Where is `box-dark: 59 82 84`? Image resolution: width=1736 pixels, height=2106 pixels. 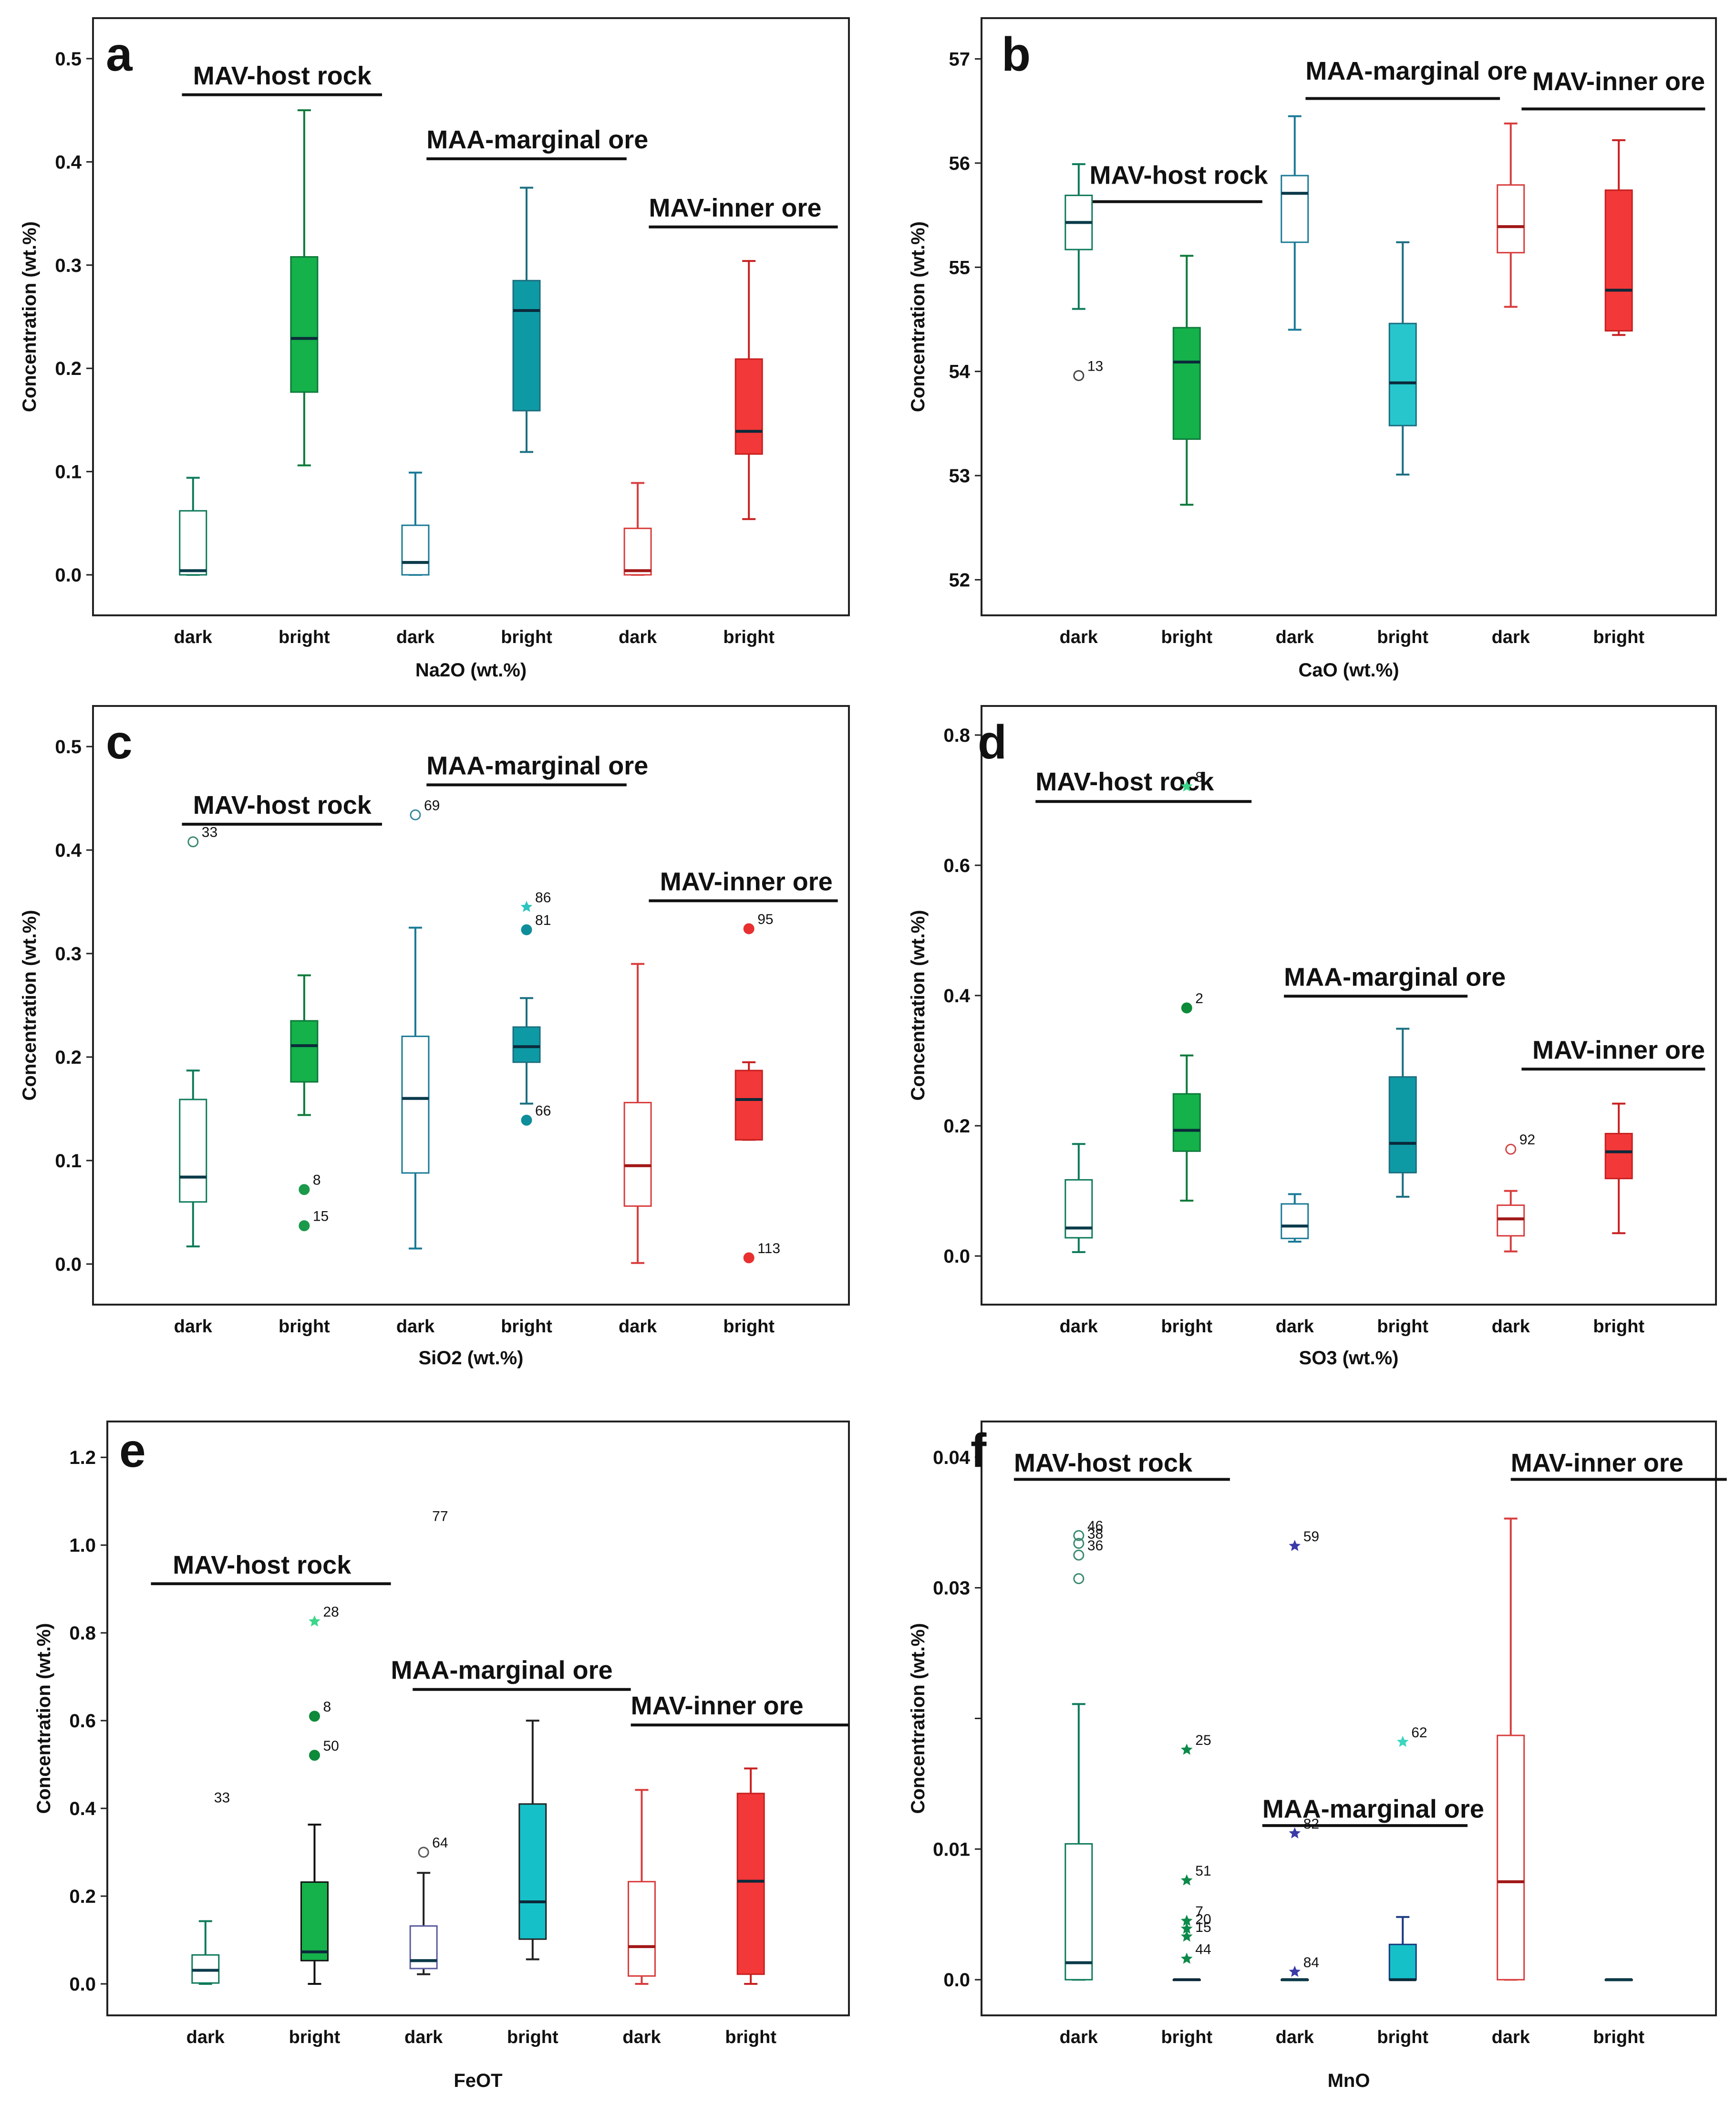 box-dark: 59 82 84 is located at coordinates (1300, 1756).